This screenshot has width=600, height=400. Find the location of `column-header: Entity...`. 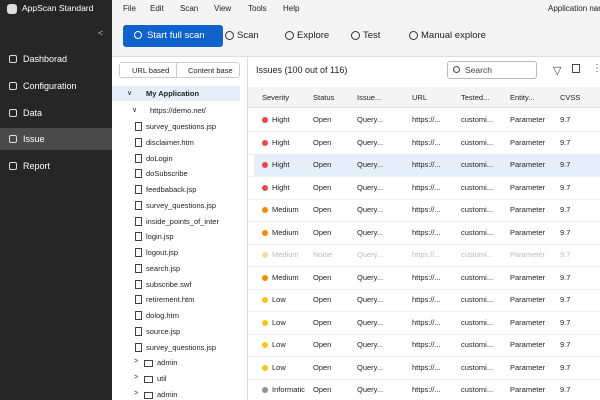

column-header: Entity... is located at coordinates (522, 97).